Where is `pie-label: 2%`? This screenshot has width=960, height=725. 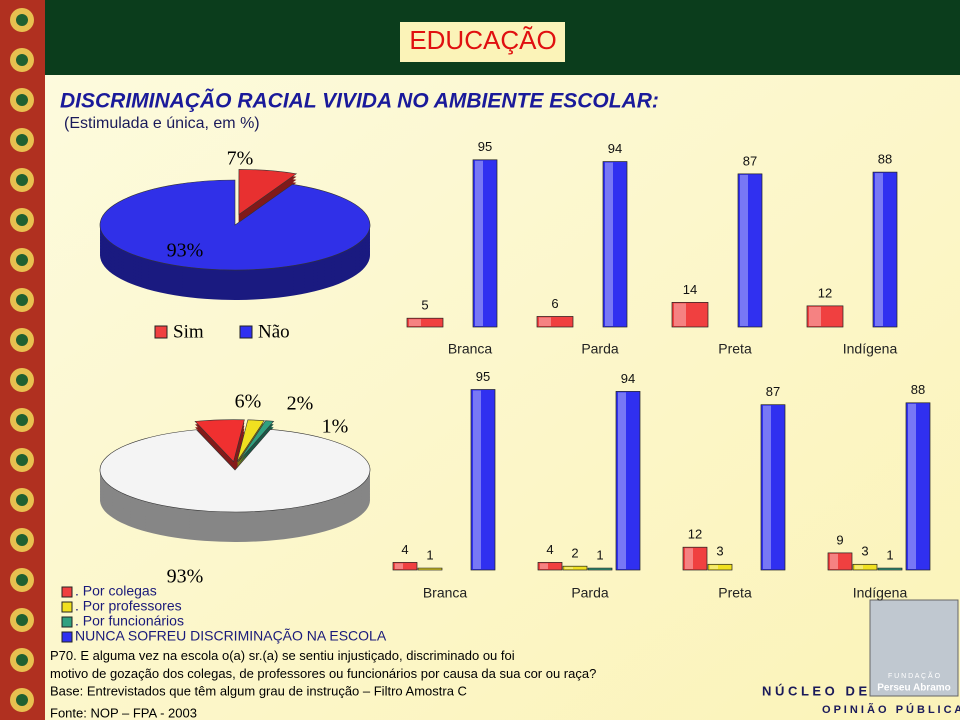
pie-label: 2% is located at coordinates (300, 404).